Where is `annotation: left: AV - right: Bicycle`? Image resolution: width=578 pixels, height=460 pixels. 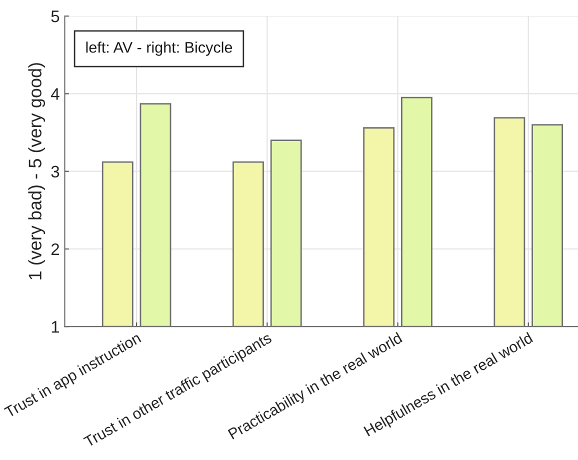
annotation: left: AV - right: Bicycle is located at coordinates (159, 49).